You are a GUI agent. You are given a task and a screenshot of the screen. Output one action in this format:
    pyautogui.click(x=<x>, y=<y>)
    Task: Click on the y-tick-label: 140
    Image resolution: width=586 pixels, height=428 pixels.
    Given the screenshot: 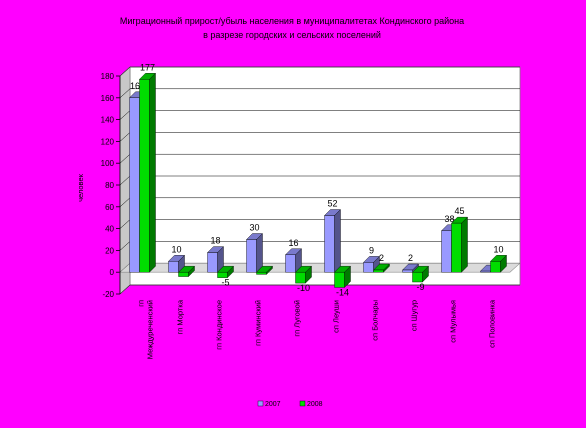 What is the action you would take?
    pyautogui.click(x=108, y=120)
    